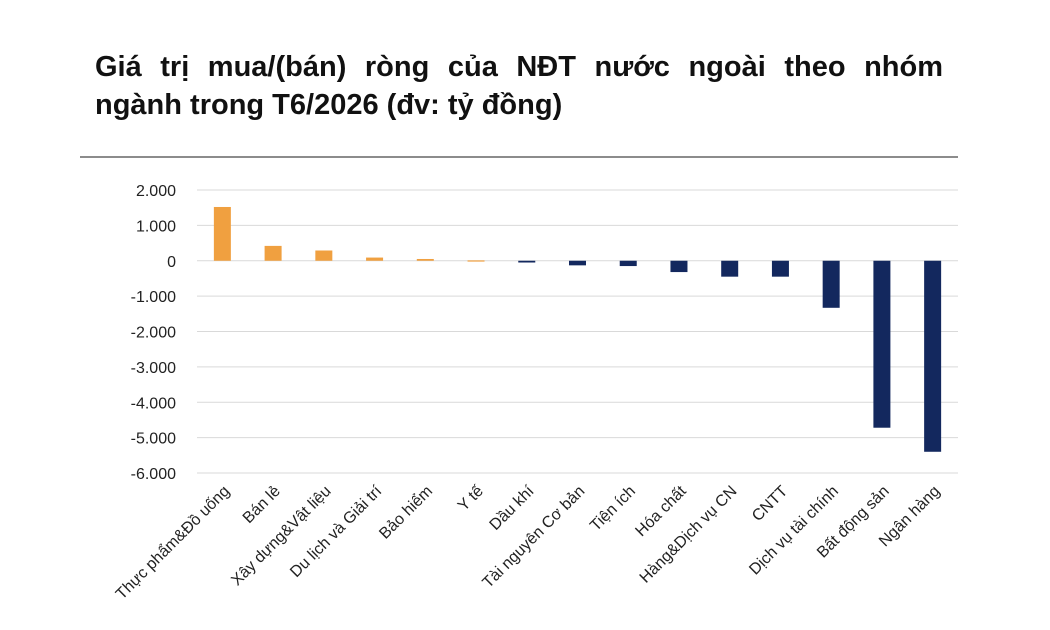 The image size is (1050, 630). What do you see at coordinates (613, 509) in the screenshot?
I see `x-category-label: Tiện ích` at bounding box center [613, 509].